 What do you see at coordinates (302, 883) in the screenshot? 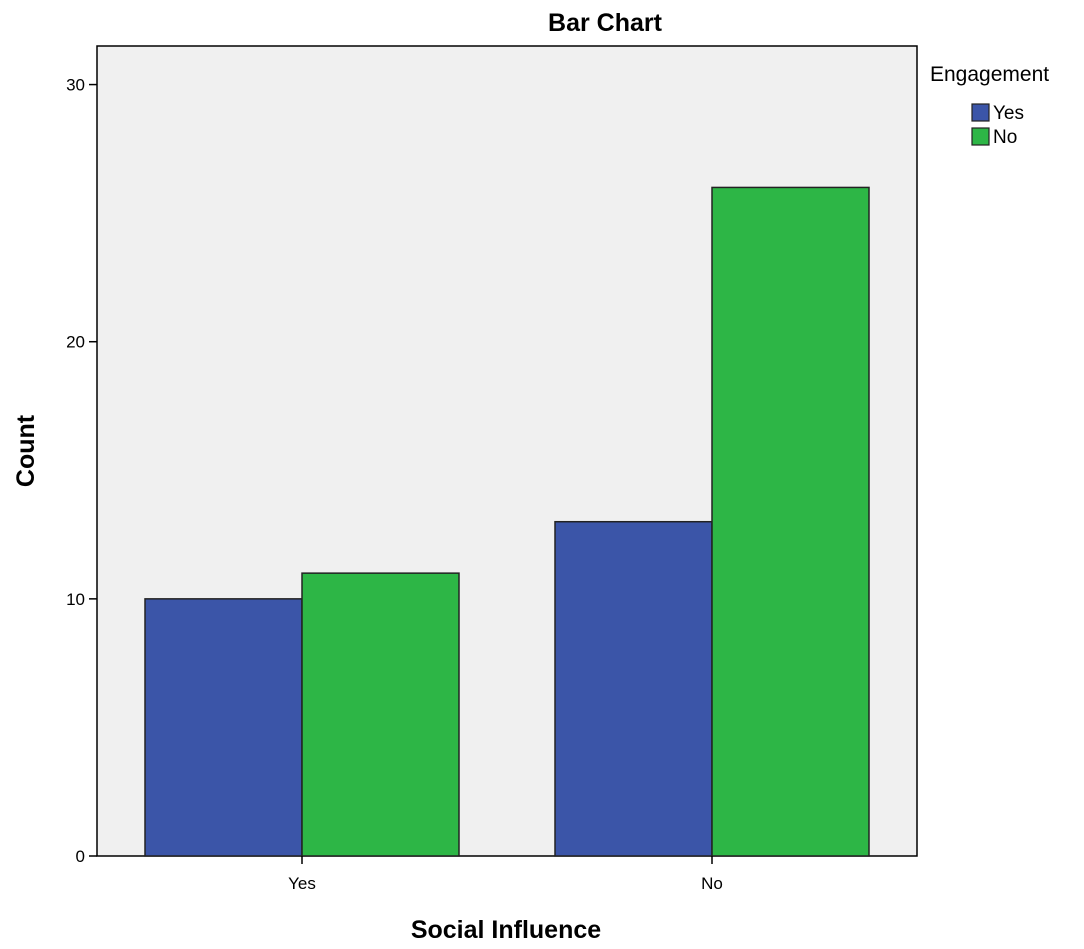
I see `x-tick-label-0: Yes` at bounding box center [302, 883].